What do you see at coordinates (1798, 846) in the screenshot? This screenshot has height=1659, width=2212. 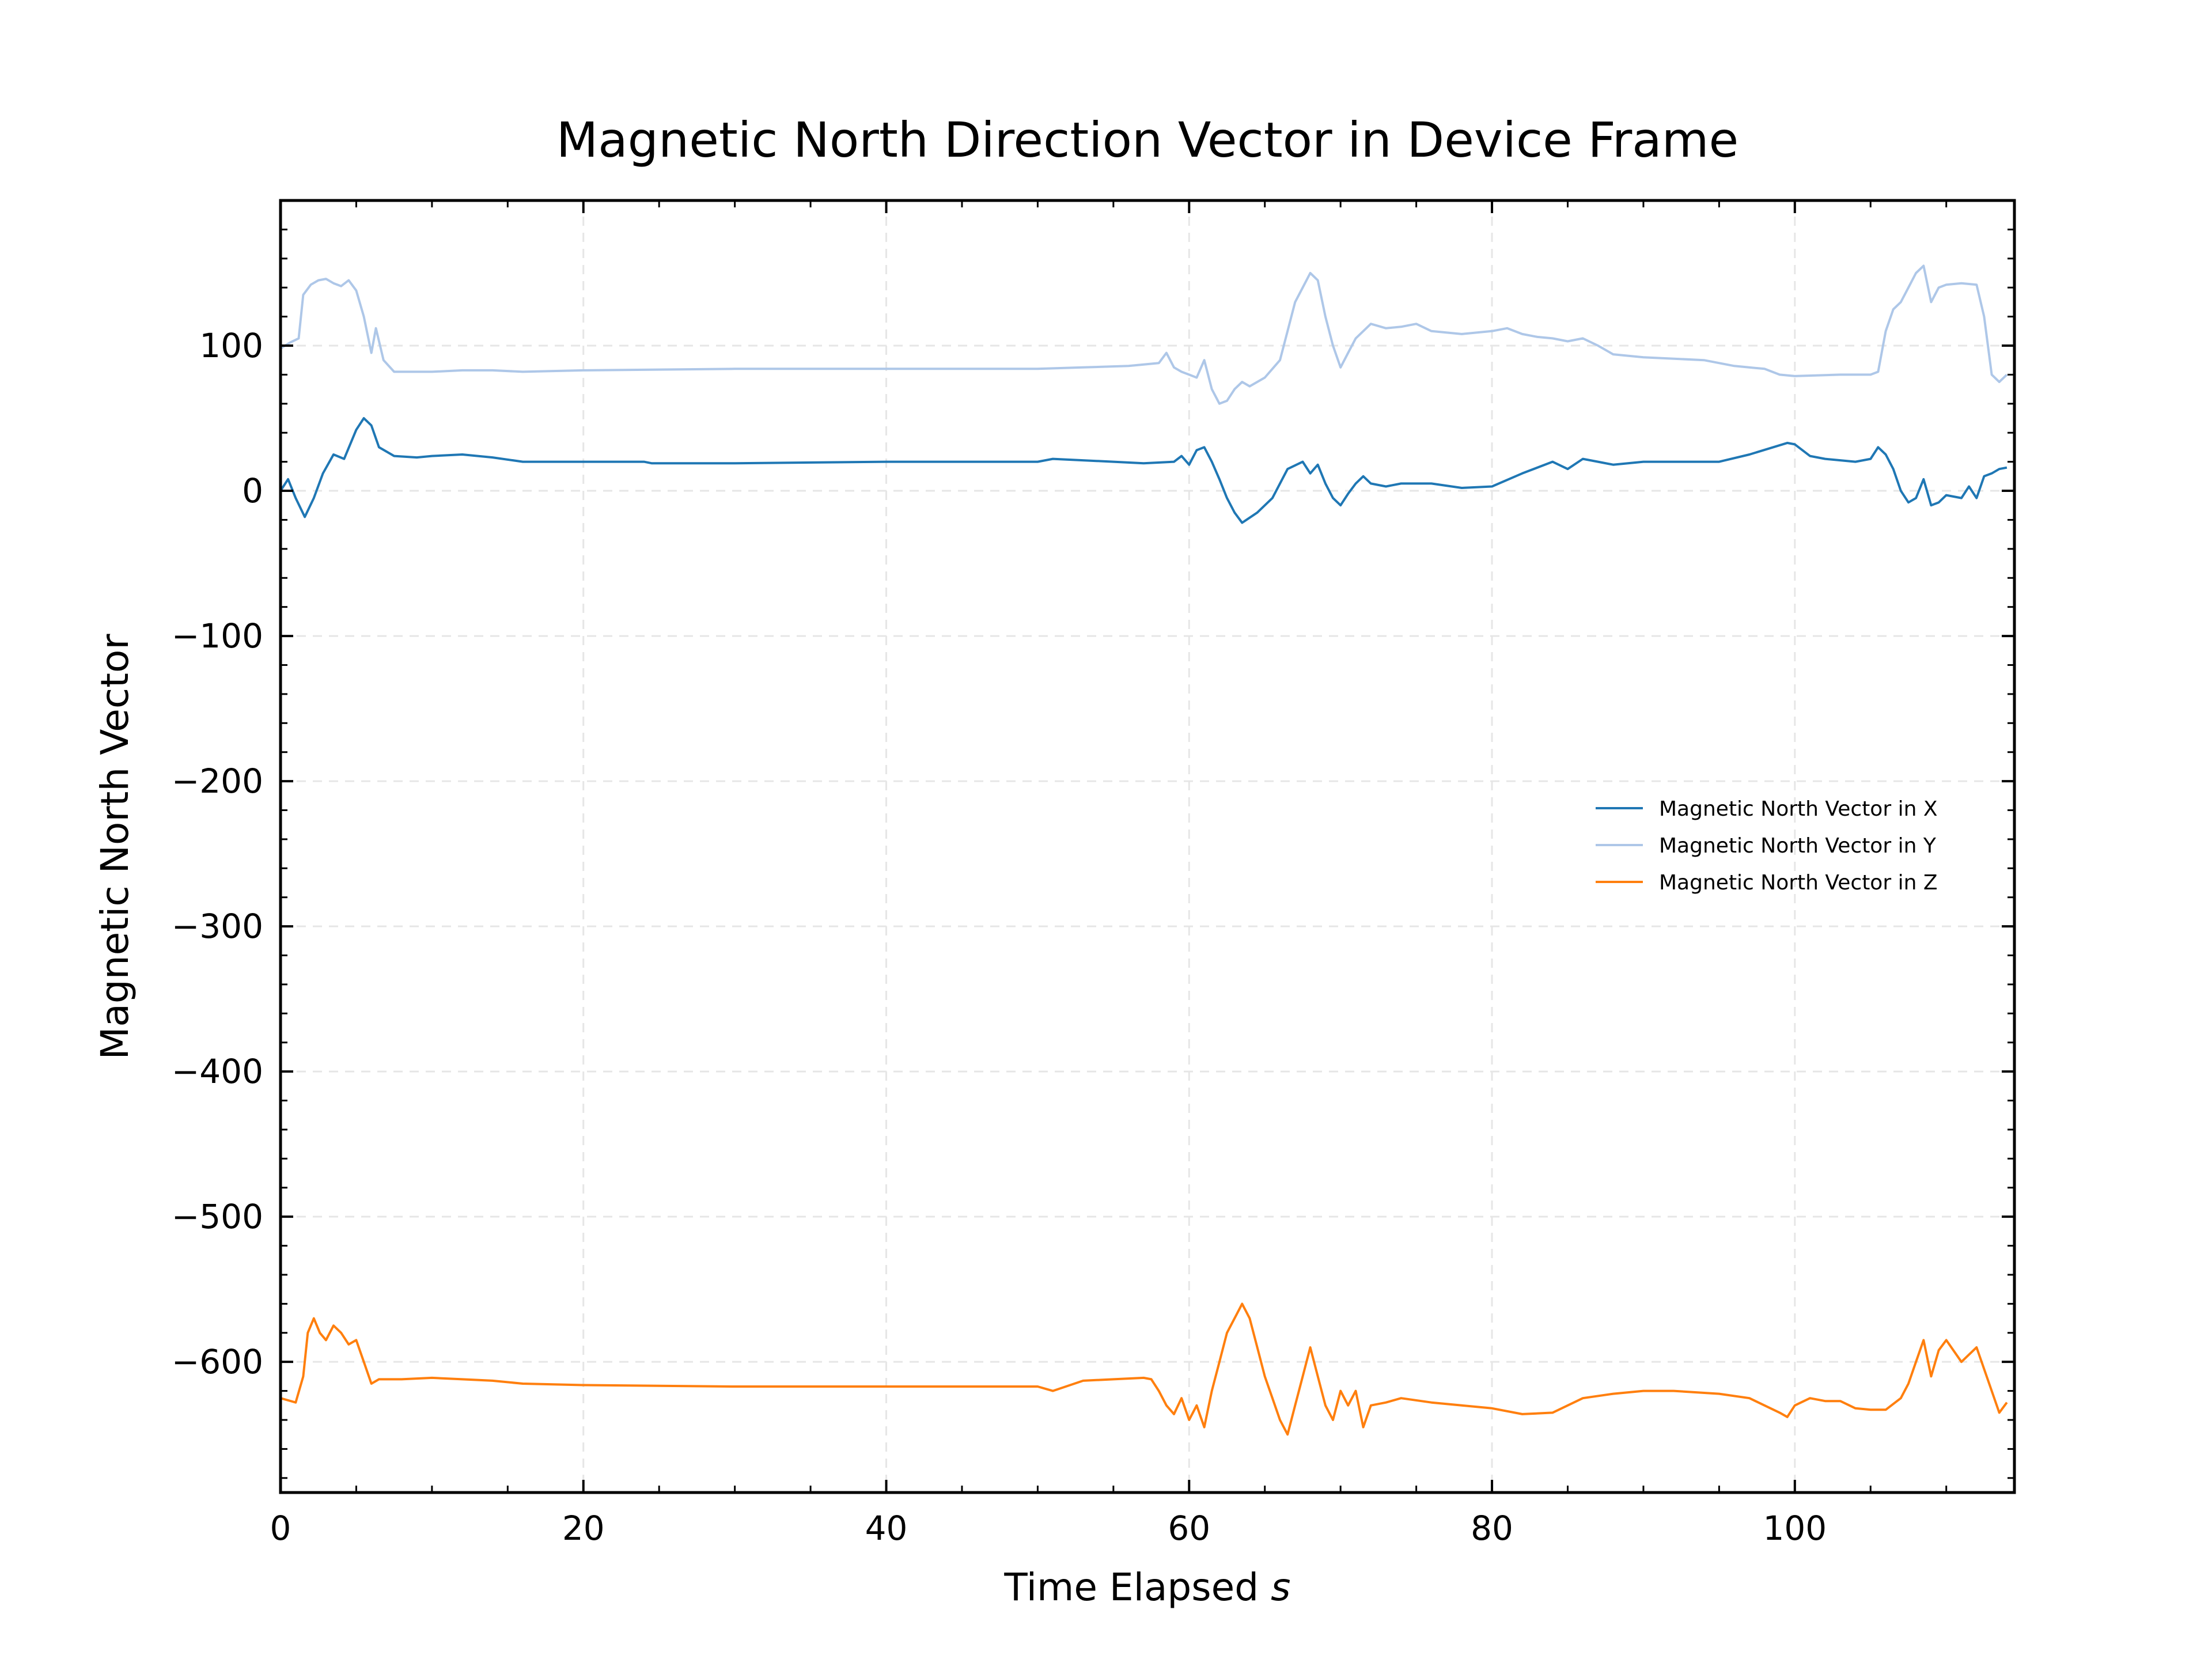 I see `legend-label: Magnetic North Vector in Y` at bounding box center [1798, 846].